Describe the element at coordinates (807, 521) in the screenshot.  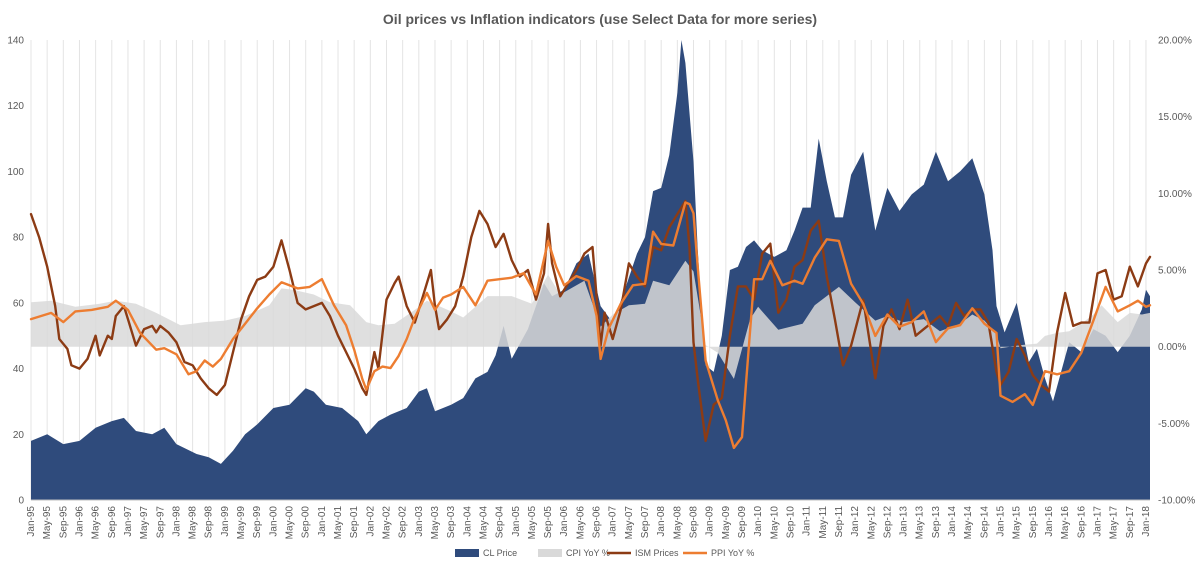
I see `x-tick-label: Jan-11` at that location.